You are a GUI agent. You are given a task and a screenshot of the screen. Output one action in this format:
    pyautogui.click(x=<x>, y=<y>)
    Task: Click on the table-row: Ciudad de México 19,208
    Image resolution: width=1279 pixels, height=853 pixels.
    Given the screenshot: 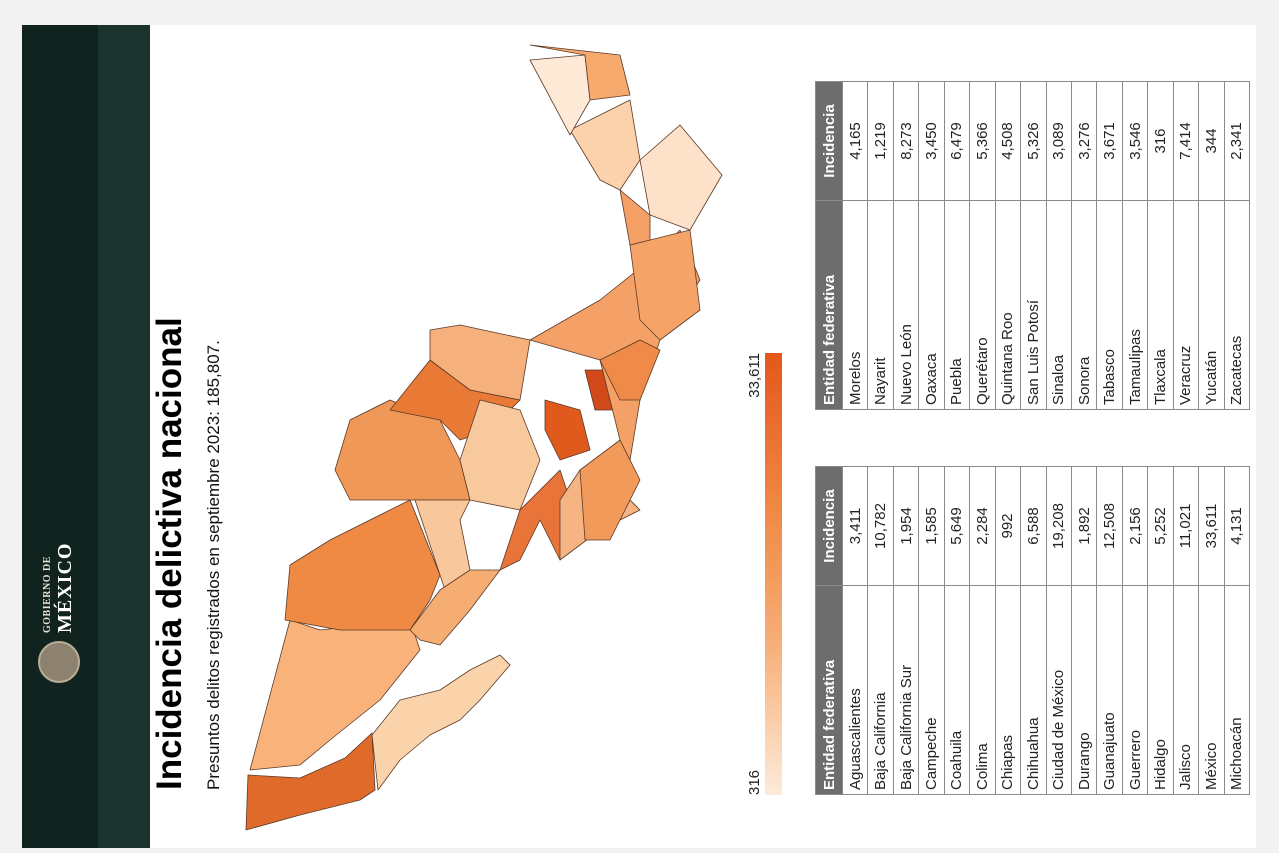 What is the action you would take?
    pyautogui.click(x=1059, y=630)
    